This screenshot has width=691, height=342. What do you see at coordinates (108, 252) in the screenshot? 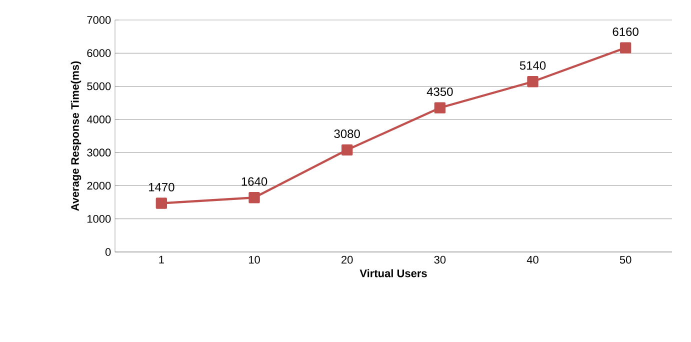
I see `y-tick-label: 0` at bounding box center [108, 252].